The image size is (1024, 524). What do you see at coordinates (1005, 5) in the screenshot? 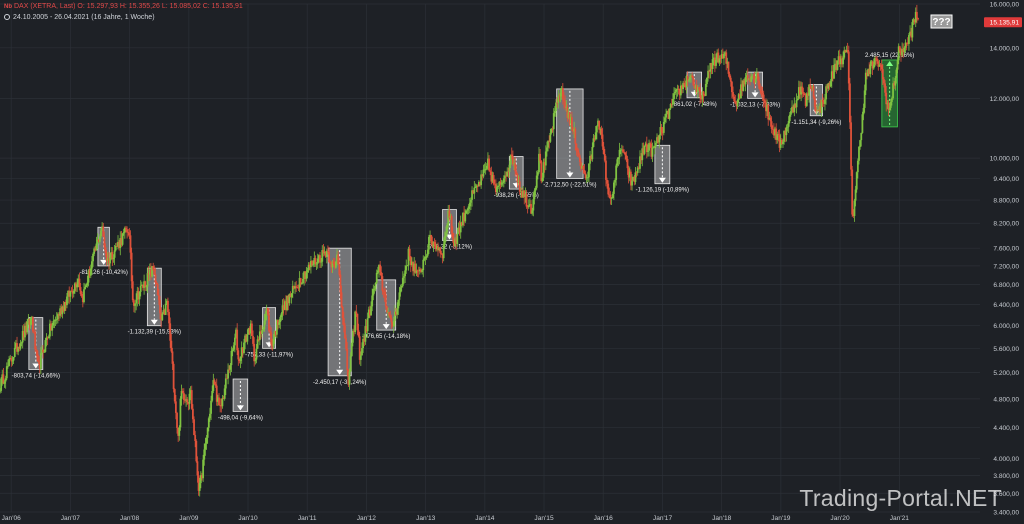
I see `y-tick-label: 16.000,00` at bounding box center [1005, 5].